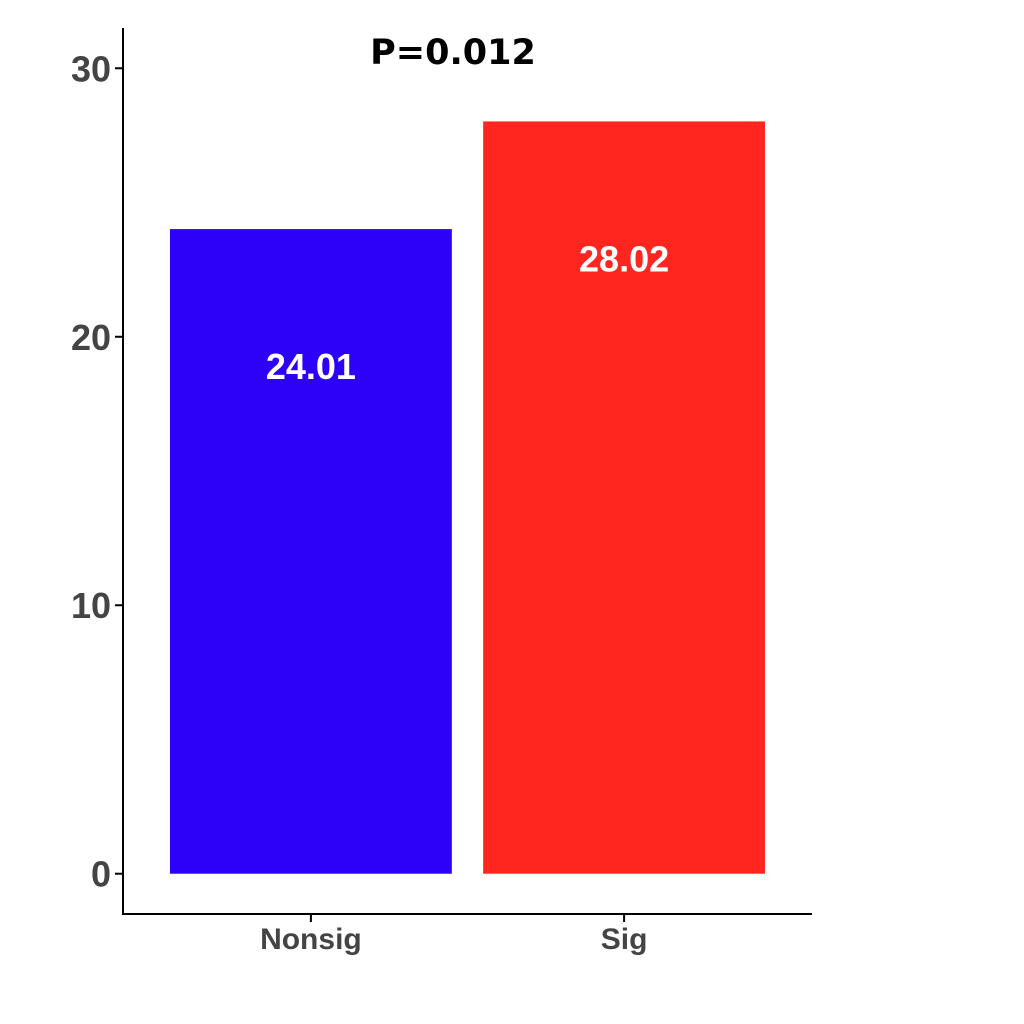 The width and height of the screenshot is (1024, 1024). I want to click on x-axis: Nonsig Sig, so click(467, 934).